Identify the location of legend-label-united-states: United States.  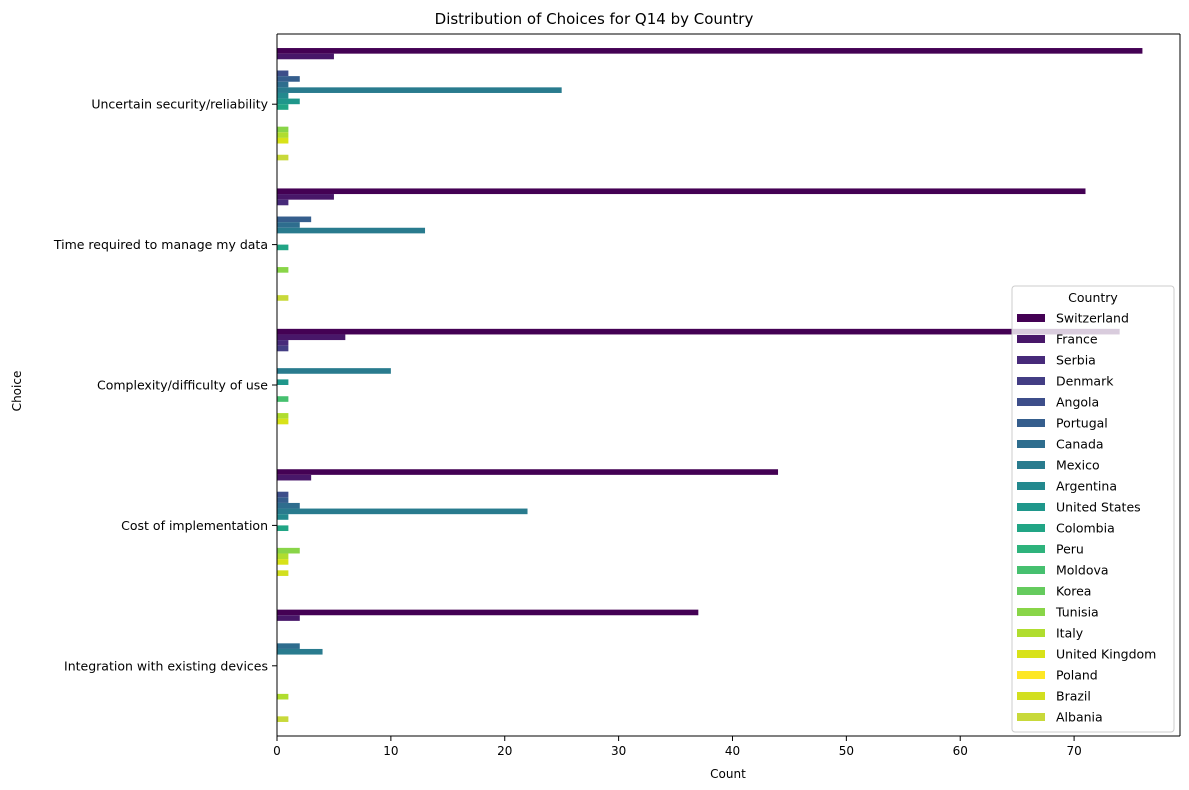
(1098, 507).